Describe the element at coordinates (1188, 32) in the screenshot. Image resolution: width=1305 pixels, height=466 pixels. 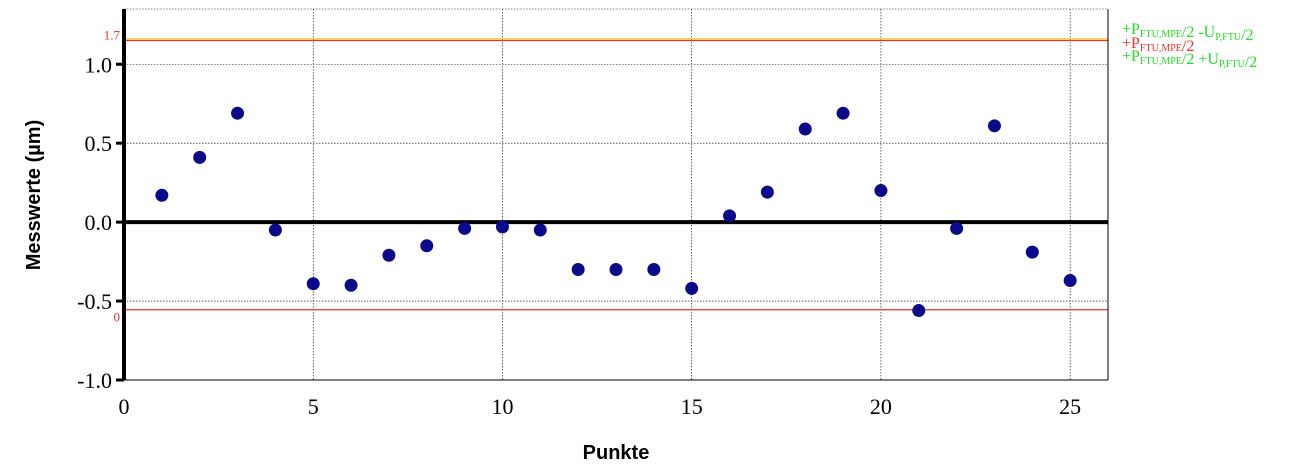
I see `legend-entry: +PFTU,MPE/2 -UP,FTU/2` at that location.